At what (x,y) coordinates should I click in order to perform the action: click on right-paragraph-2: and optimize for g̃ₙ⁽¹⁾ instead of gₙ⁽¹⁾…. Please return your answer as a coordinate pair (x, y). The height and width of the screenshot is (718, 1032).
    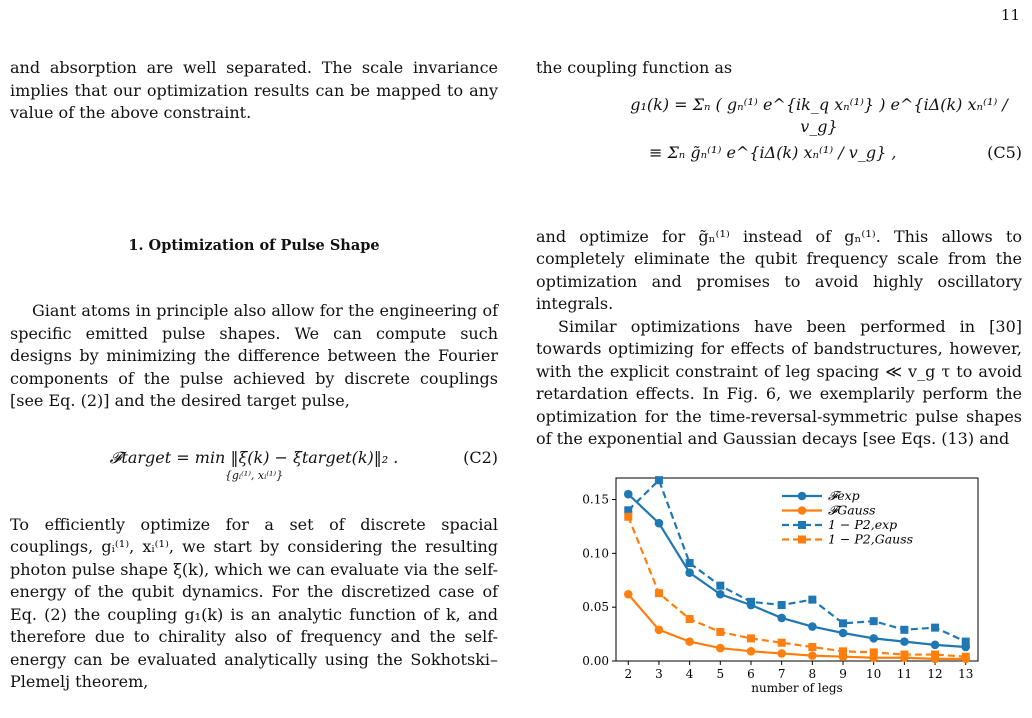
    Looking at the image, I should click on (779, 270).